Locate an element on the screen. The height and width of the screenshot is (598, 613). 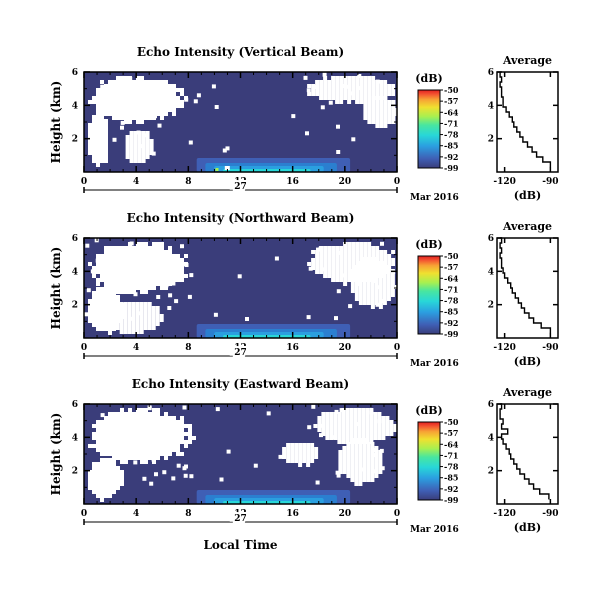
average-y-tick-label: 4 is located at coordinates (491, 106).